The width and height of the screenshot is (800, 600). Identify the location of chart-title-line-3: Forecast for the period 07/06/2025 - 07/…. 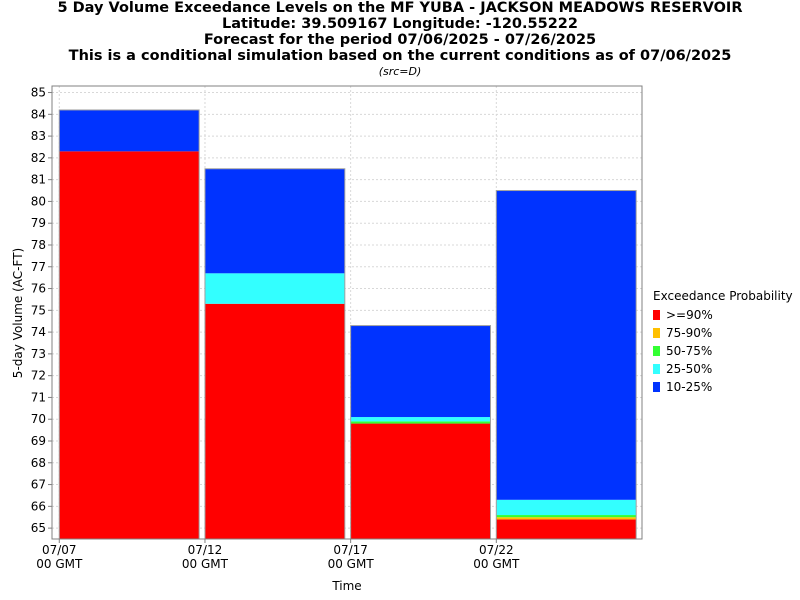
(400, 40).